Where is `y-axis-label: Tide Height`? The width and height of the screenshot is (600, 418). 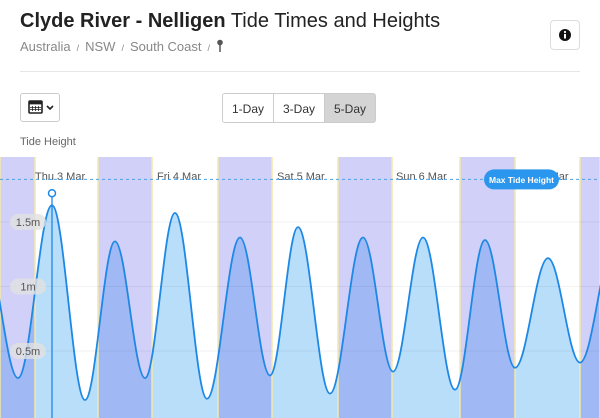
y-axis-label: Tide Height is located at coordinates (48, 142).